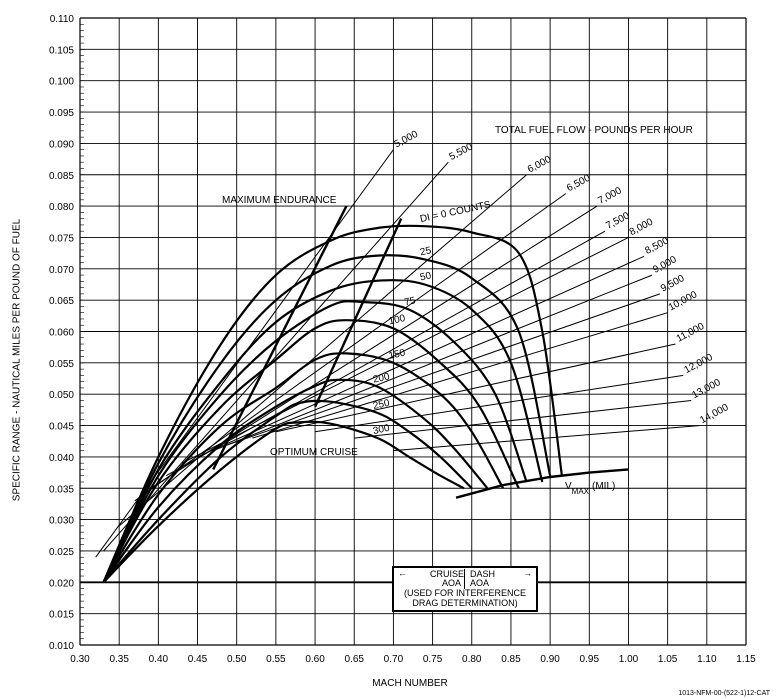 The image size is (776, 699). What do you see at coordinates (410, 683) in the screenshot?
I see `x-axis-title: MACH NUMBER` at bounding box center [410, 683].